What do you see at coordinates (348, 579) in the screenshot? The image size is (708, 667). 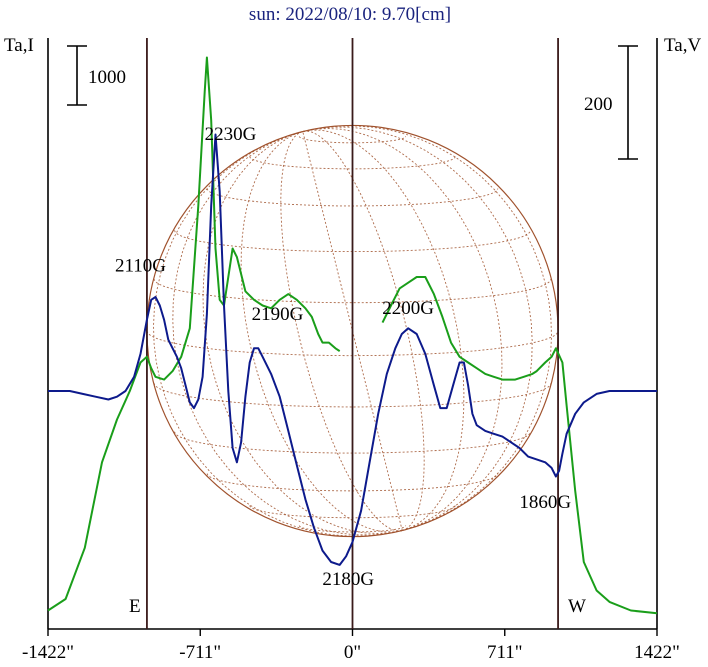 I see `field-strength-annotation: 2180G` at bounding box center [348, 579].